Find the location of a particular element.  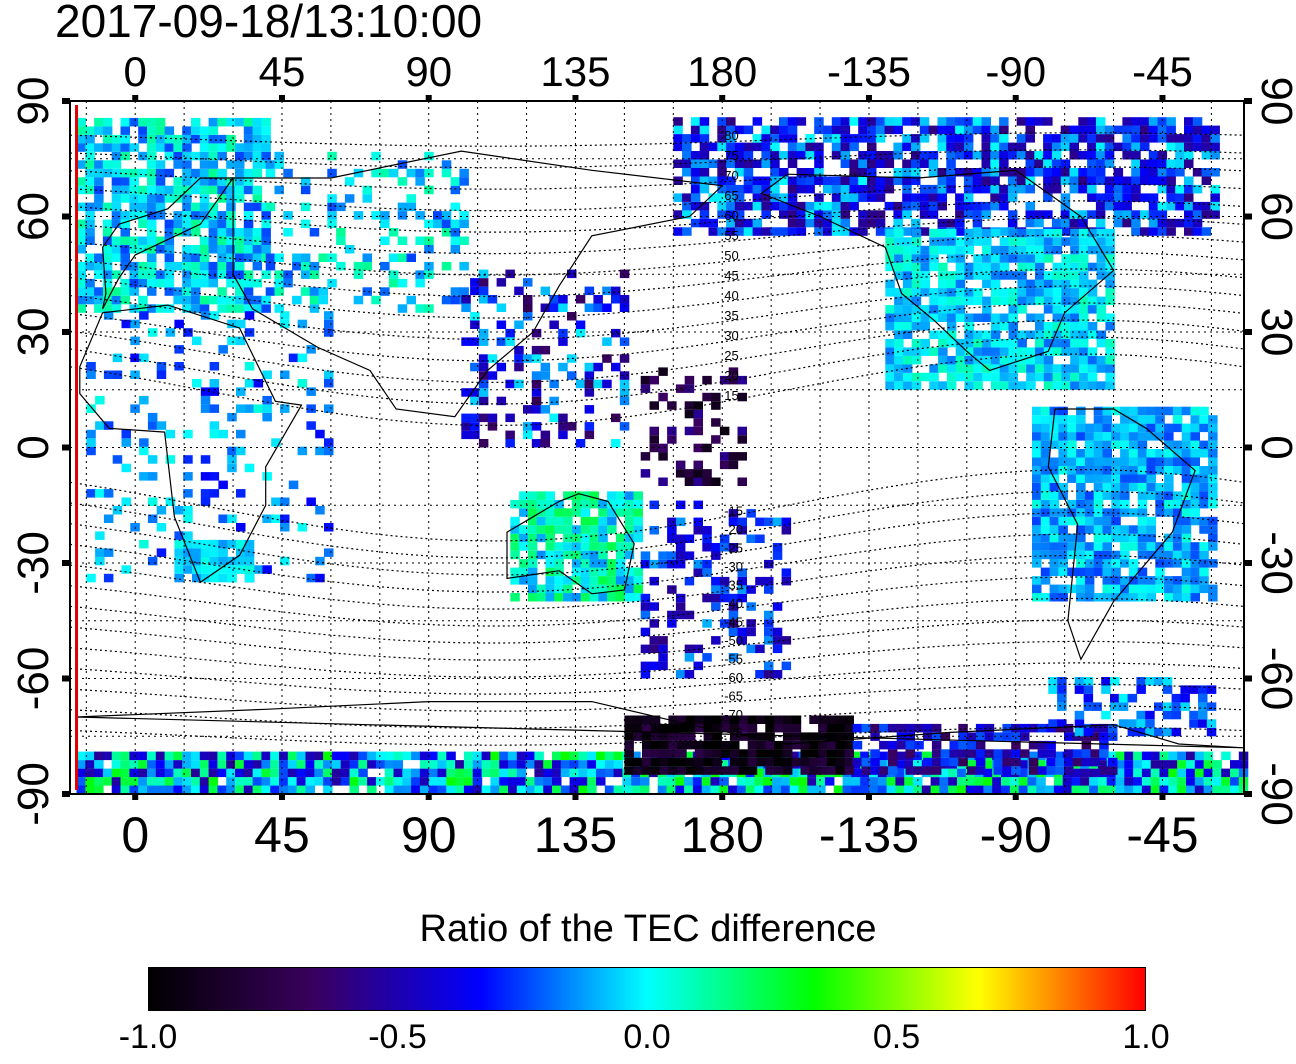

right-lat-label: 0 is located at coordinates (1274, 447).